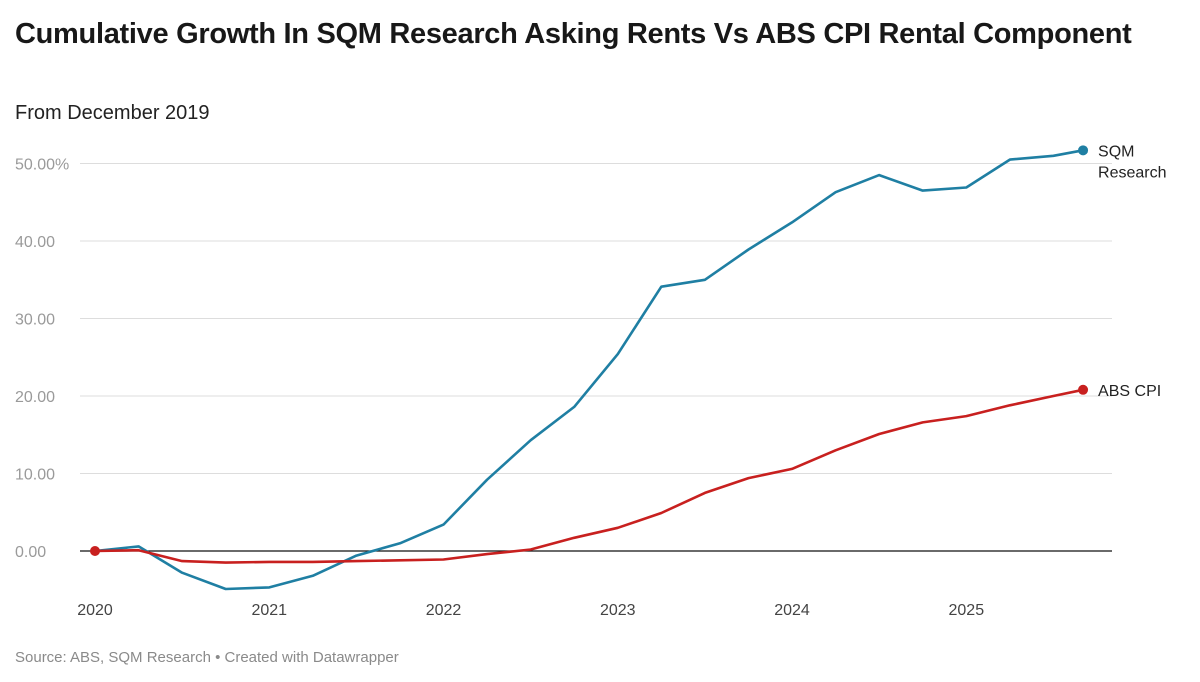 This screenshot has height=682, width=1200. I want to click on series-label-line: ABS CPI, so click(1129, 391).